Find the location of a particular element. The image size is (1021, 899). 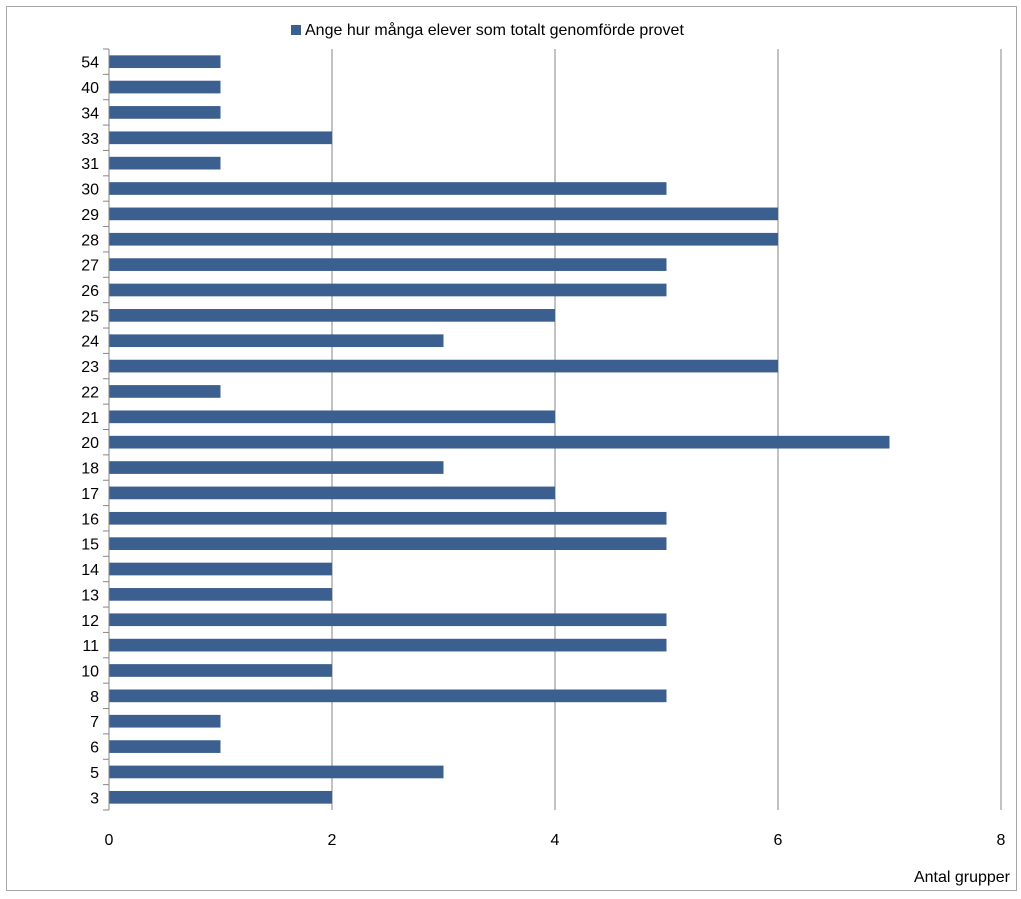

x-tick-label: 2 is located at coordinates (332, 840).